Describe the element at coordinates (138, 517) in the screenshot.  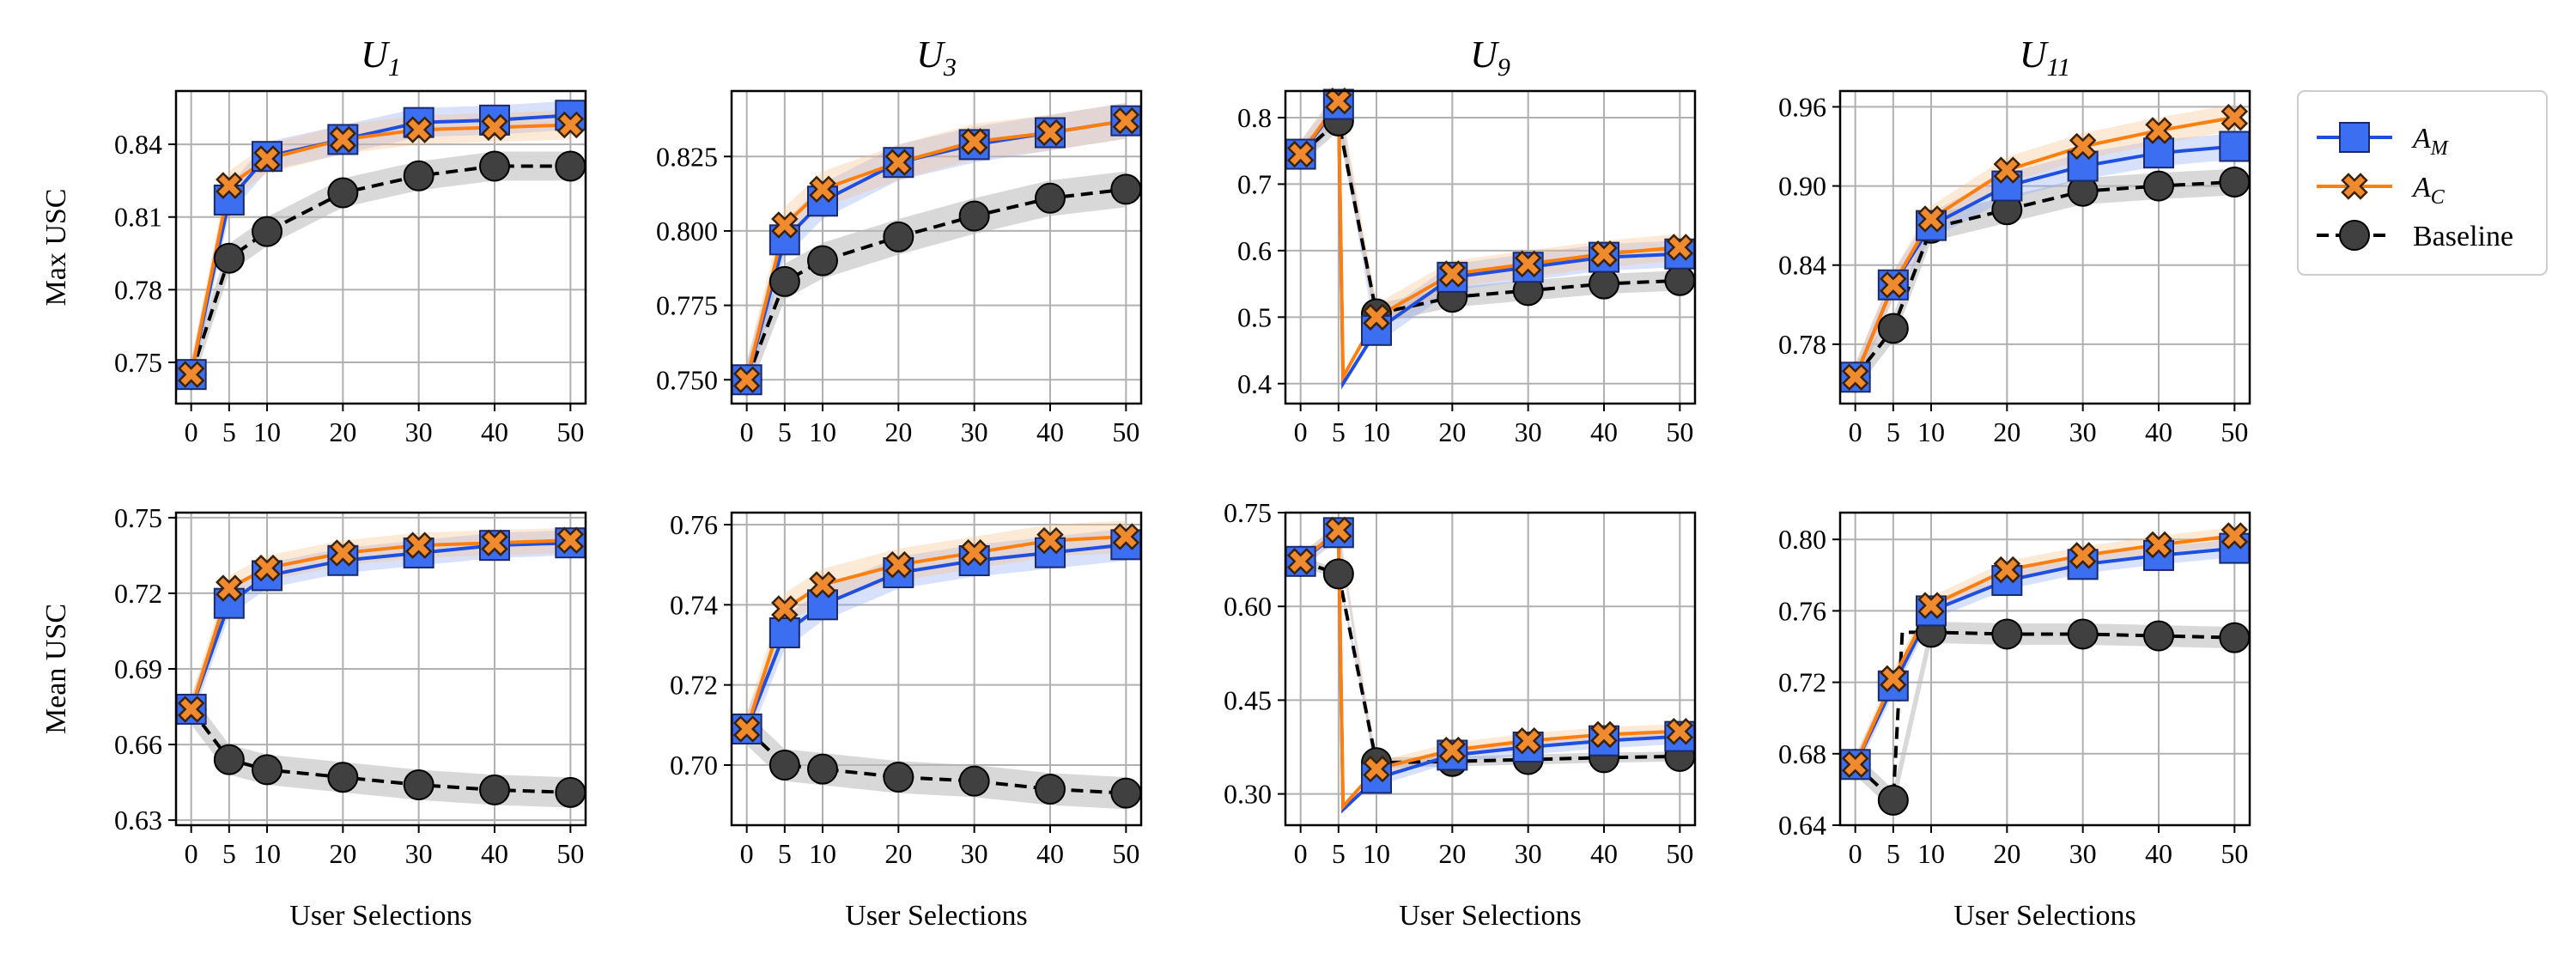
I see `y-tick-label: 0.75` at that location.